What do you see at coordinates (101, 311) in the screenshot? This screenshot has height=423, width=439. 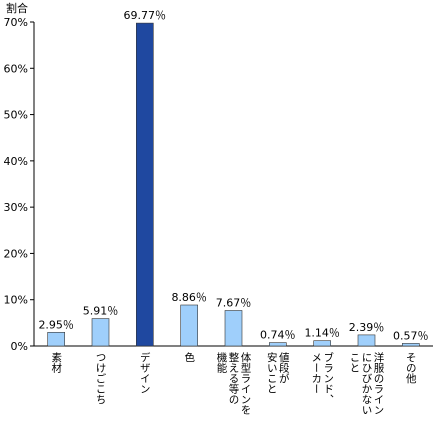 I see `data-label: 5.91％` at bounding box center [101, 311].